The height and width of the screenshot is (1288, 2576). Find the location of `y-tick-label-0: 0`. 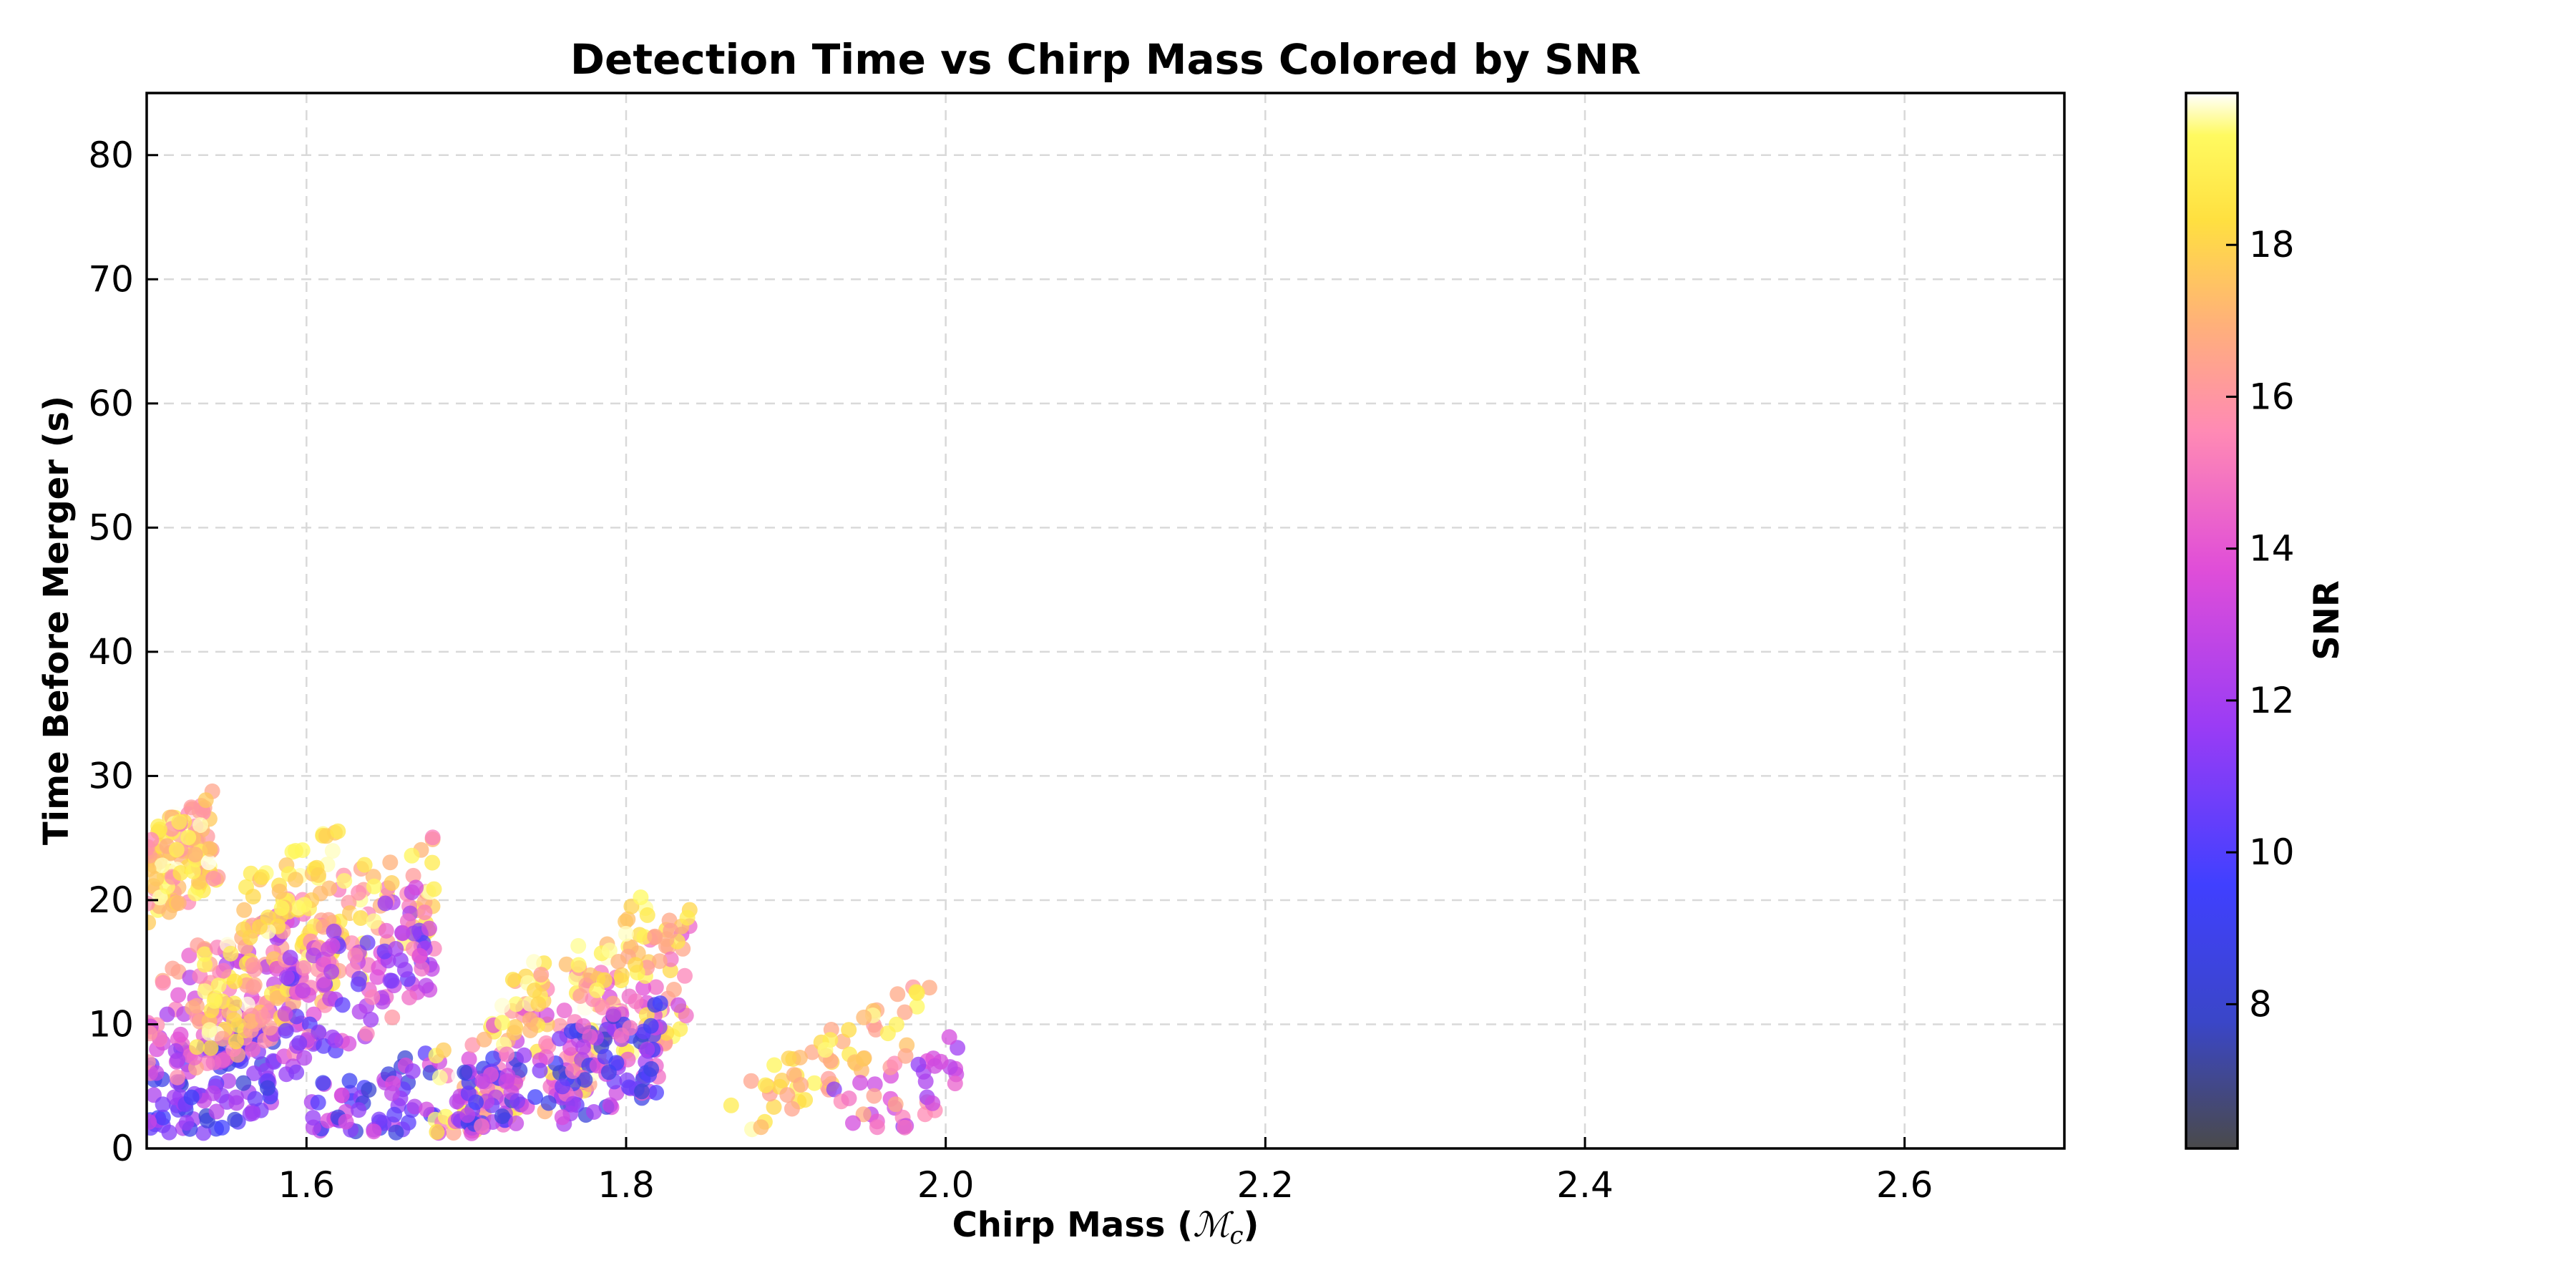

y-tick-label-0: 0 is located at coordinates (122, 1148).